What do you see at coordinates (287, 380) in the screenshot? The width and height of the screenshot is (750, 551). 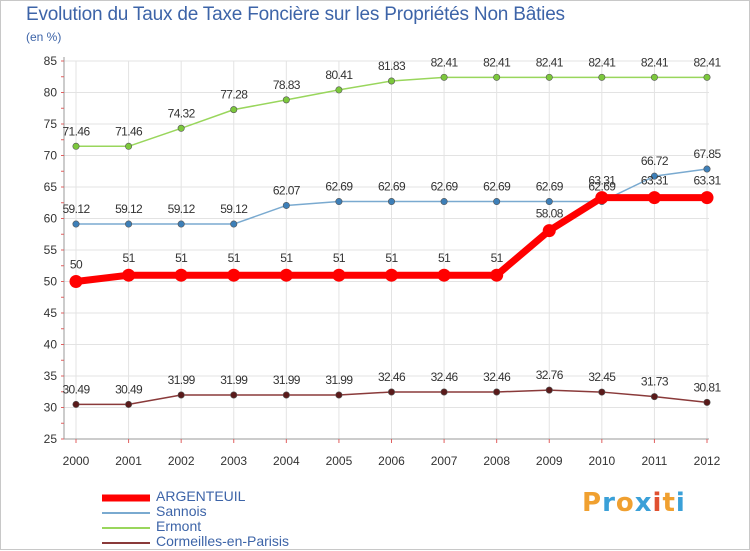 I see `data-label-cormeilles-en-parisis-2004: 31.99` at bounding box center [287, 380].